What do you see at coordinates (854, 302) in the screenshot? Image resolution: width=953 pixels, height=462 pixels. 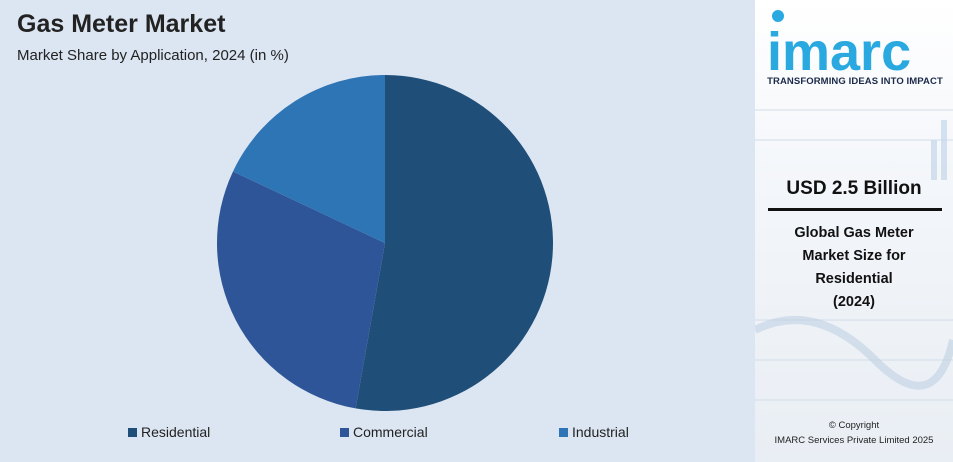 I see `kpi-desc-line-4: (2024)` at bounding box center [854, 302].